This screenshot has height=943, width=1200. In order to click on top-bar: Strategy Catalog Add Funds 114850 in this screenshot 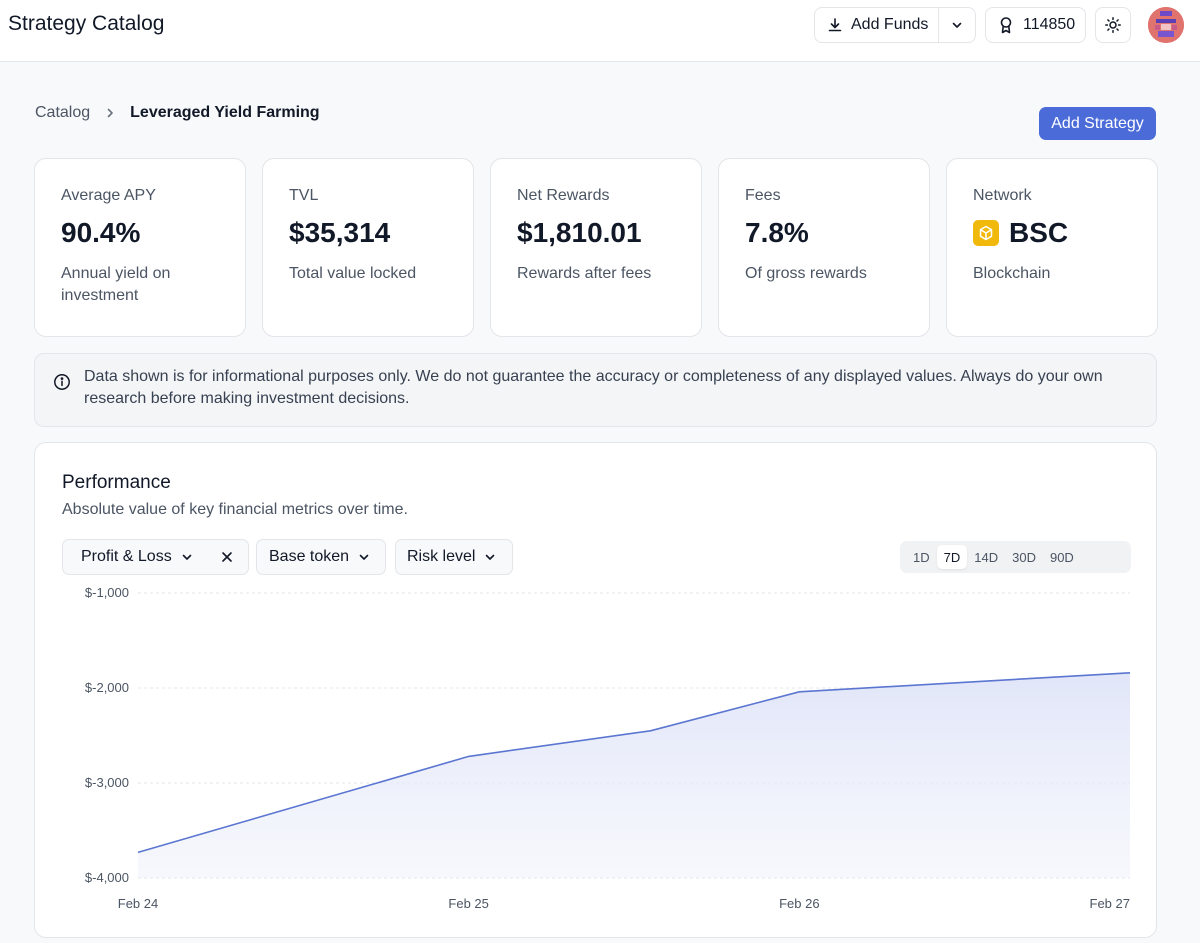, I will do `click(600, 31)`.